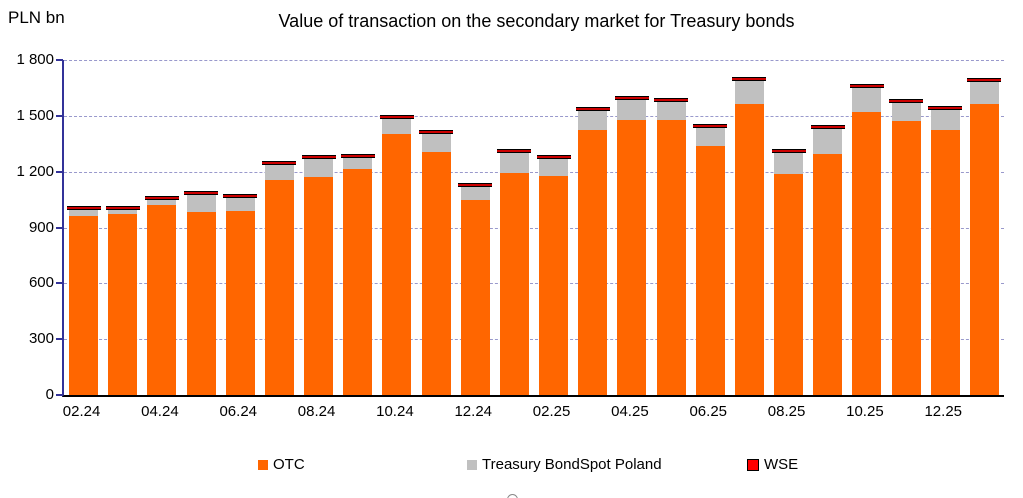 Image resolution: width=1023 pixels, height=498 pixels. Describe the element at coordinates (710, 125) in the screenshot. I see `wse-segment-06.25` at that location.